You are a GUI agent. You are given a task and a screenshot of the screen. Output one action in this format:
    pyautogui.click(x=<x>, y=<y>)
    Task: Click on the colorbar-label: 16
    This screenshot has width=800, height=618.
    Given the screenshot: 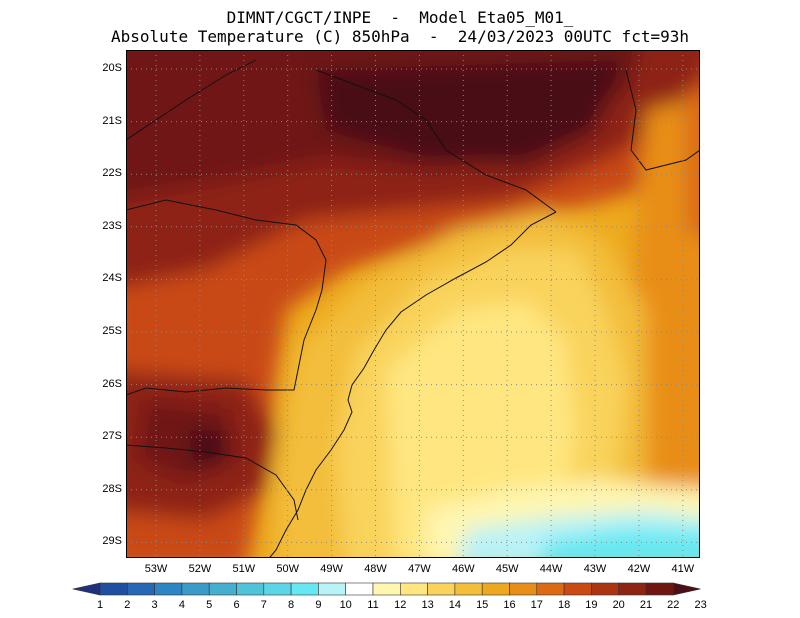 What is the action you would take?
    pyautogui.click(x=509, y=605)
    